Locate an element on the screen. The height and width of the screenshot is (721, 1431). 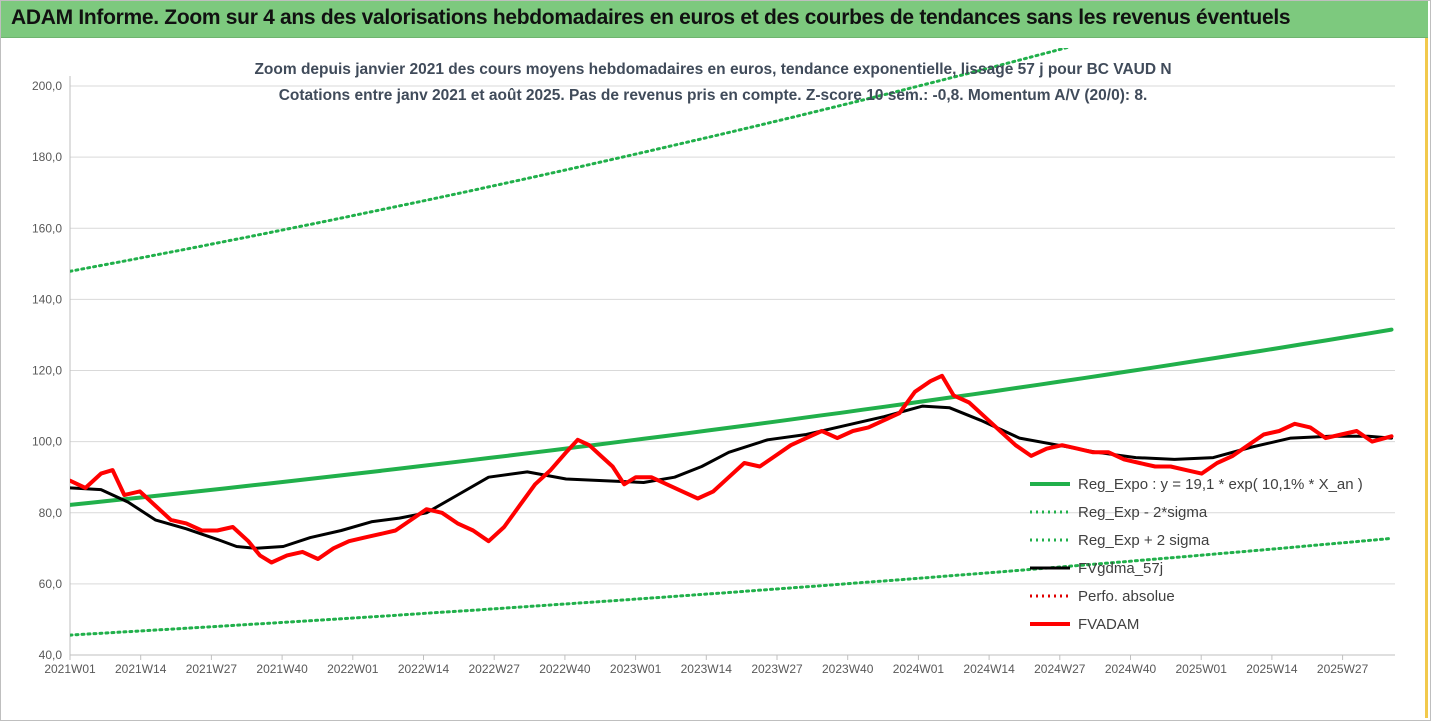
x-tick-label: 2023W01 is located at coordinates (636, 669).